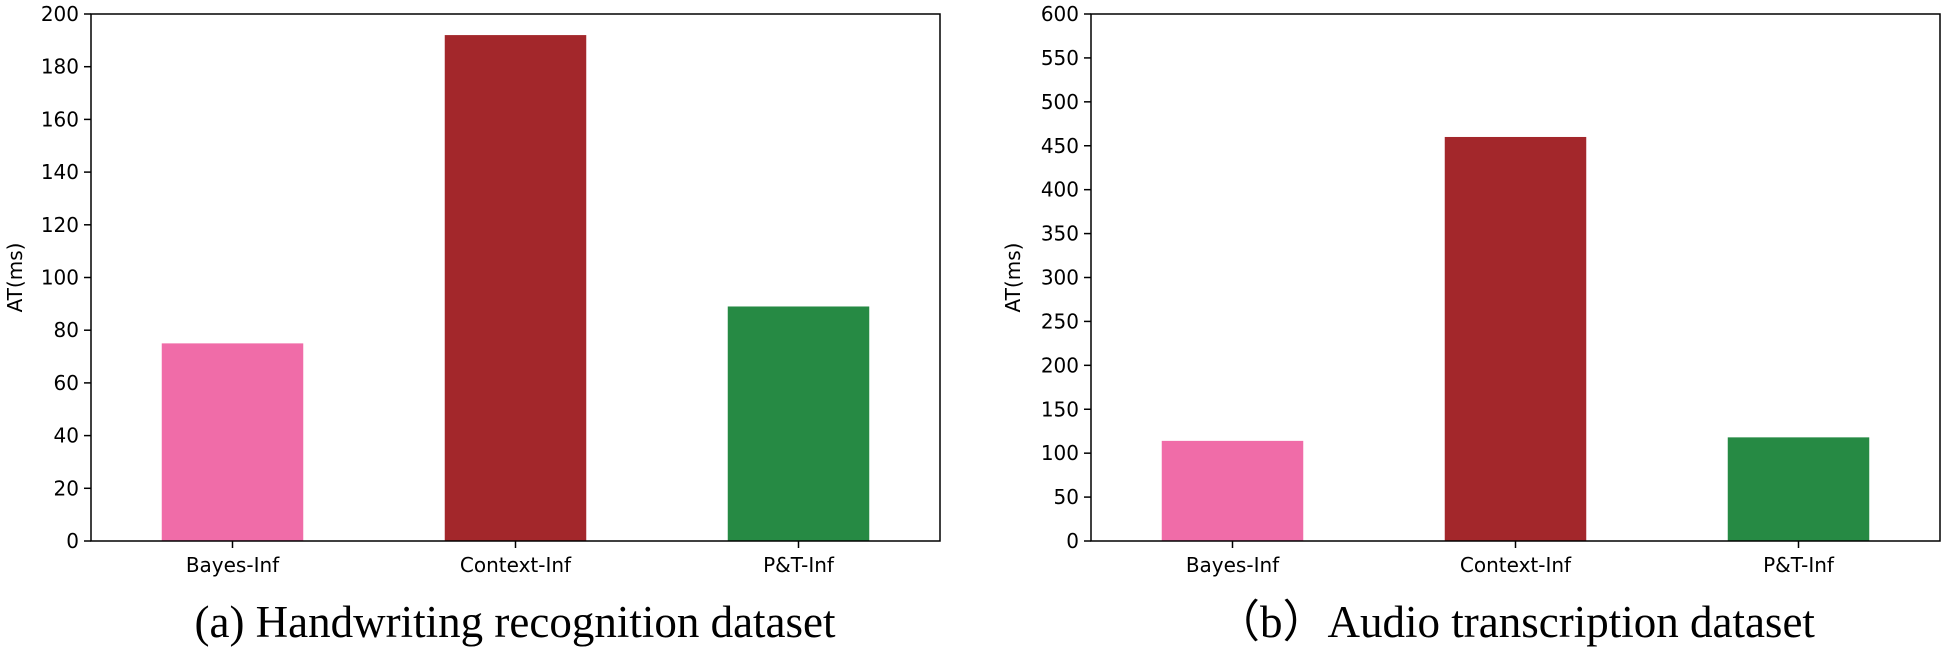  What do you see at coordinates (1060, 321) in the screenshot?
I see `y-tick-label: 250` at bounding box center [1060, 321].